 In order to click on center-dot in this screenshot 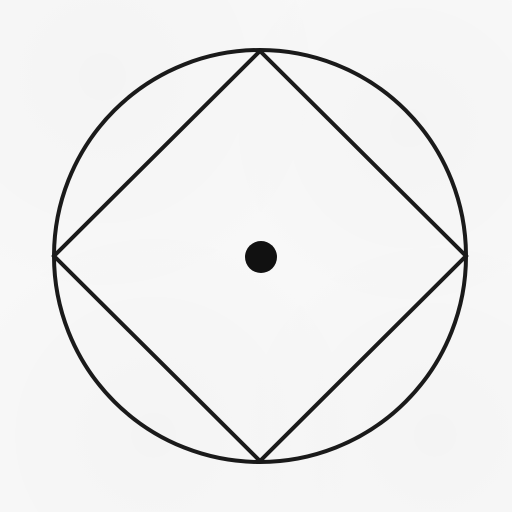, I will do `click(261, 257)`.